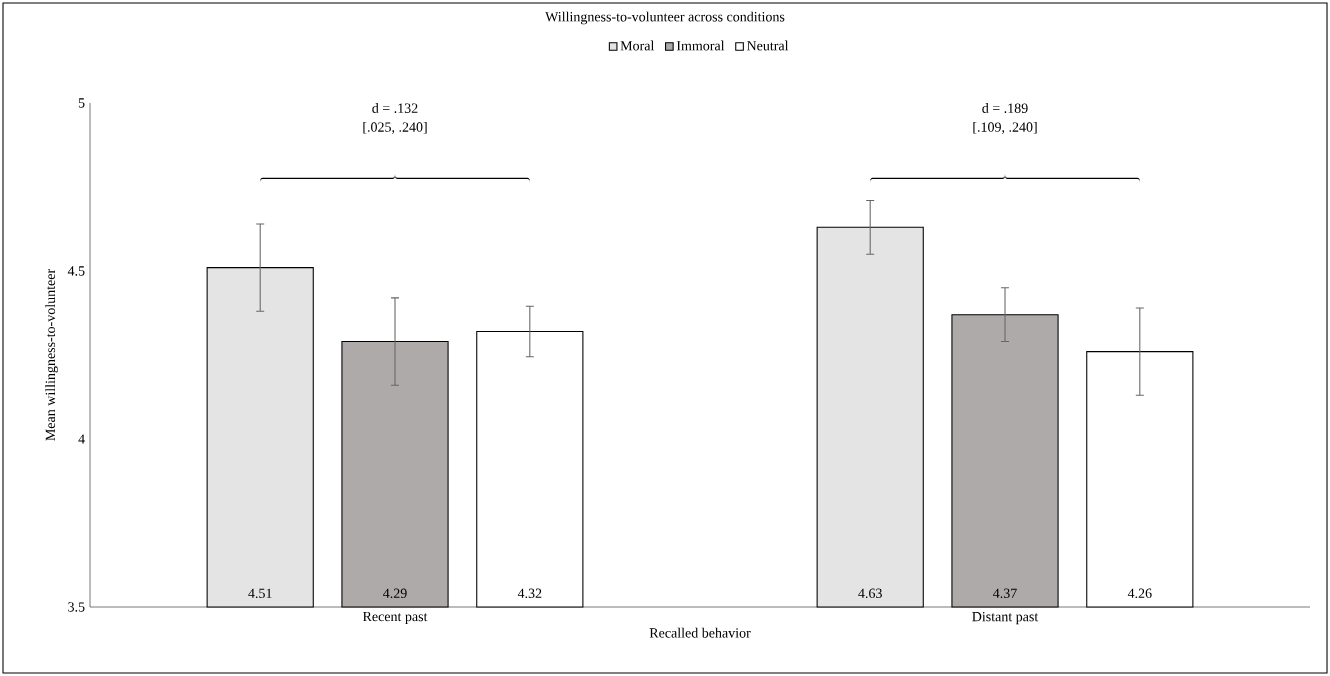 This screenshot has width=1330, height=676. What do you see at coordinates (81, 103) in the screenshot?
I see `y-tick-label: 5` at bounding box center [81, 103].